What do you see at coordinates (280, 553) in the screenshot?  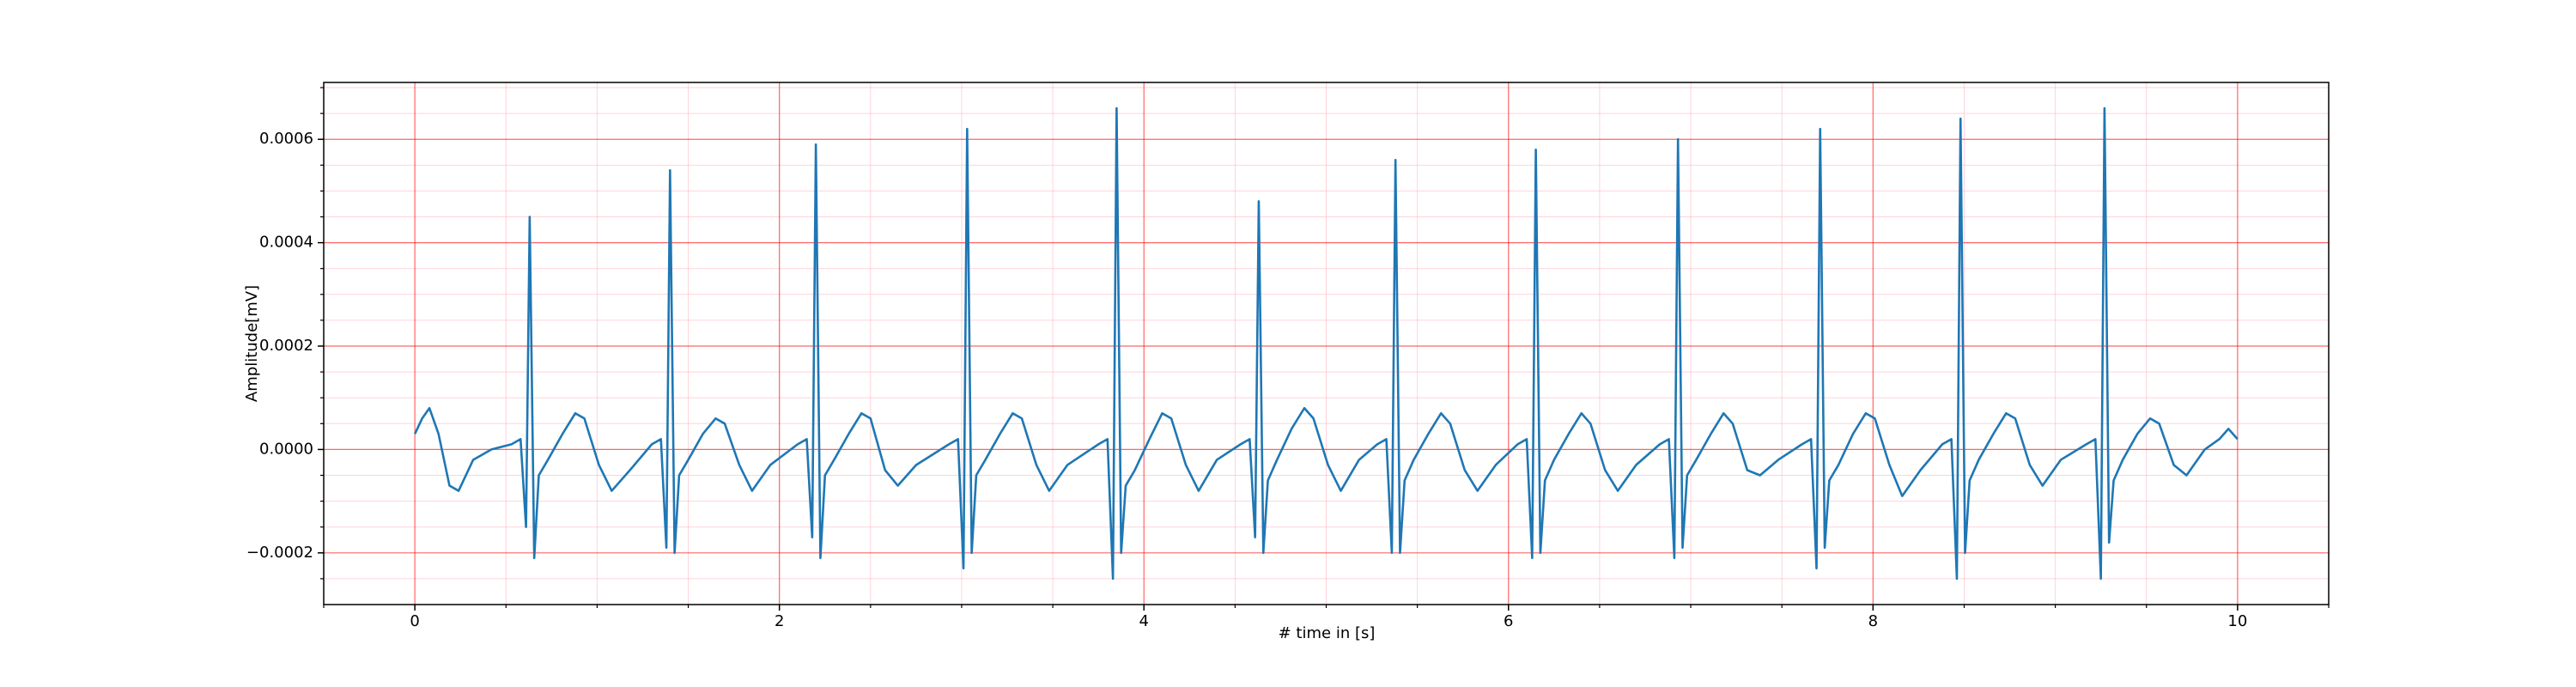 I see `y-tick-label: −0.0002` at bounding box center [280, 553].